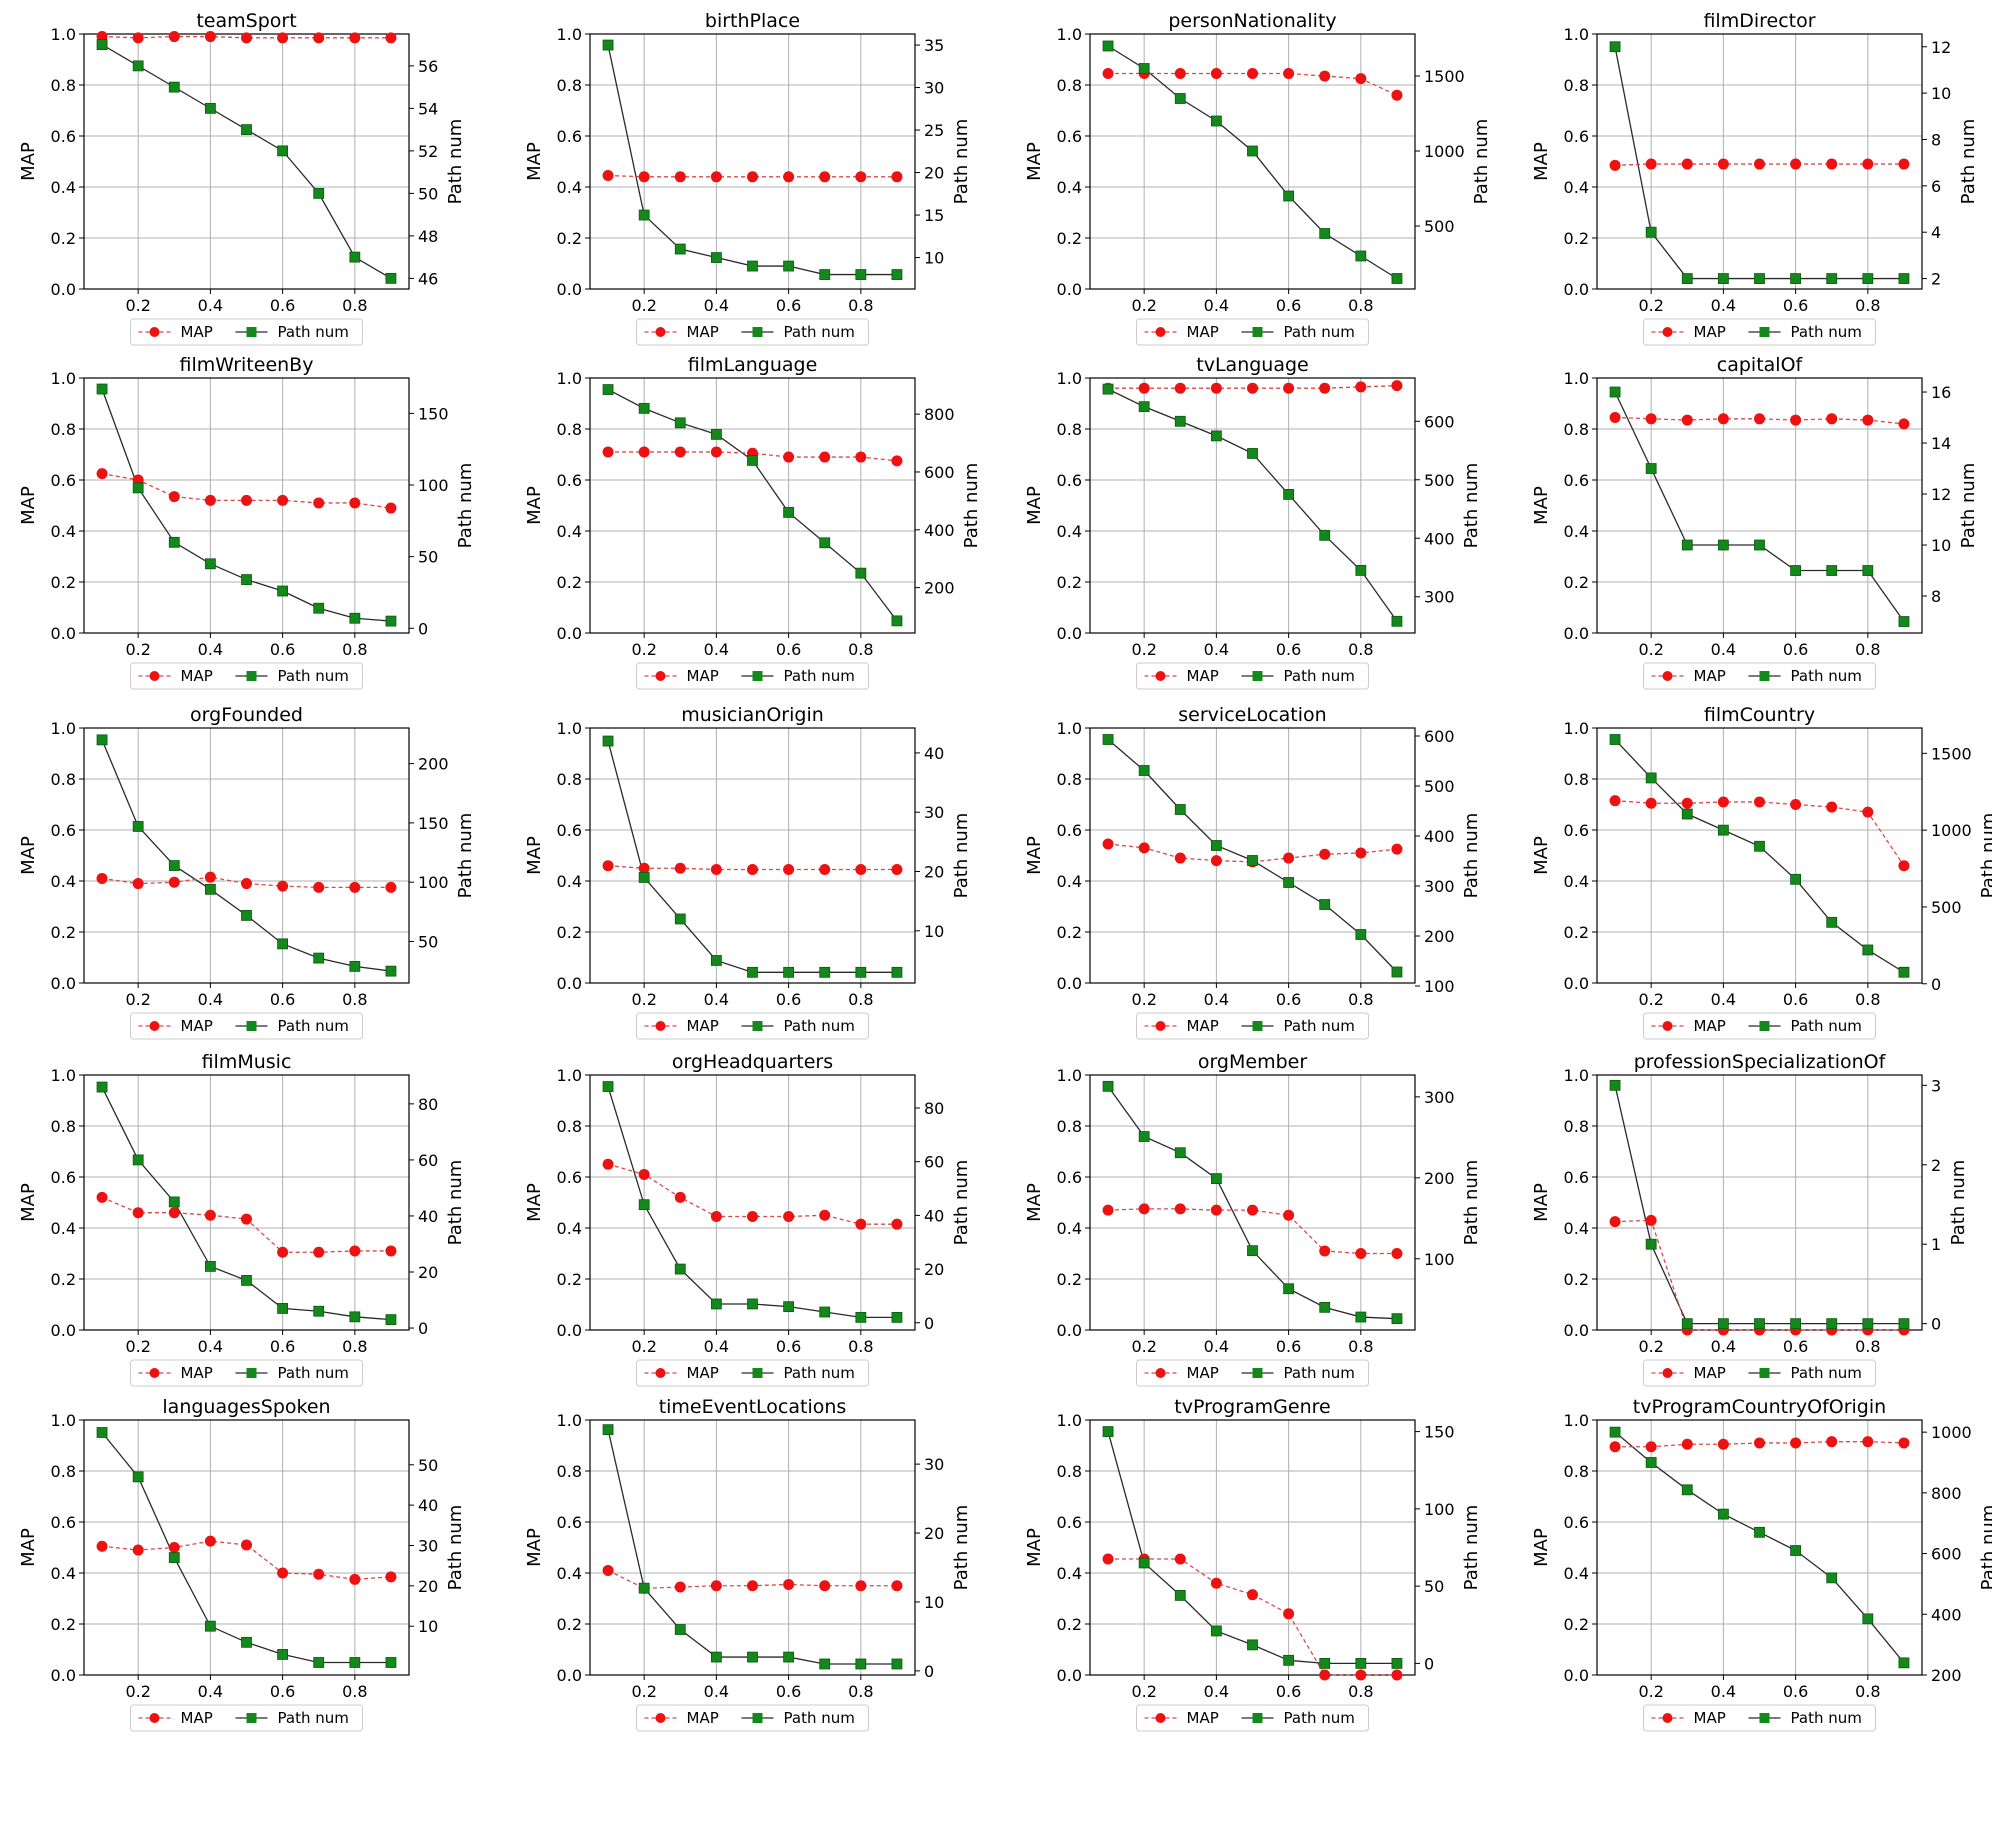 Image resolution: width=1992 pixels, height=1844 pixels. I want to click on chart-title: birthPlace, so click(752, 21).